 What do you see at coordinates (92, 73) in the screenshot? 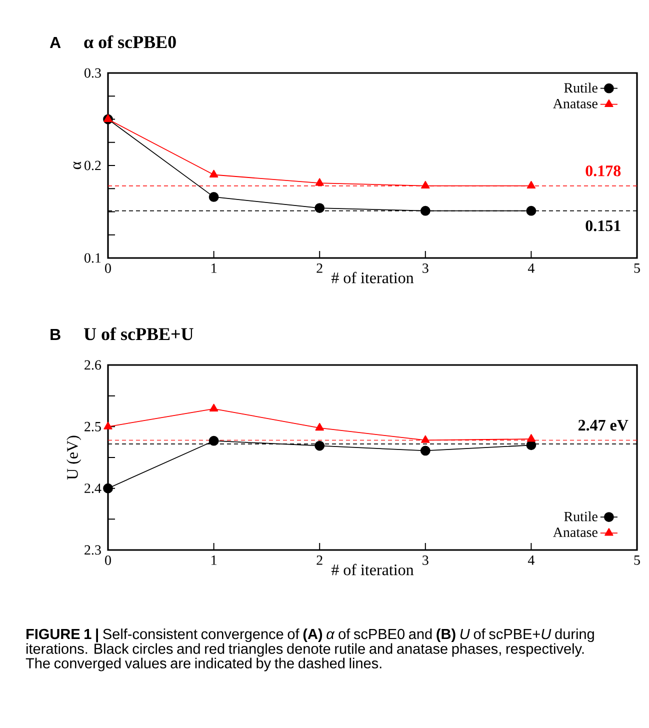
I see `y-tick-label: 0.3` at bounding box center [92, 73].